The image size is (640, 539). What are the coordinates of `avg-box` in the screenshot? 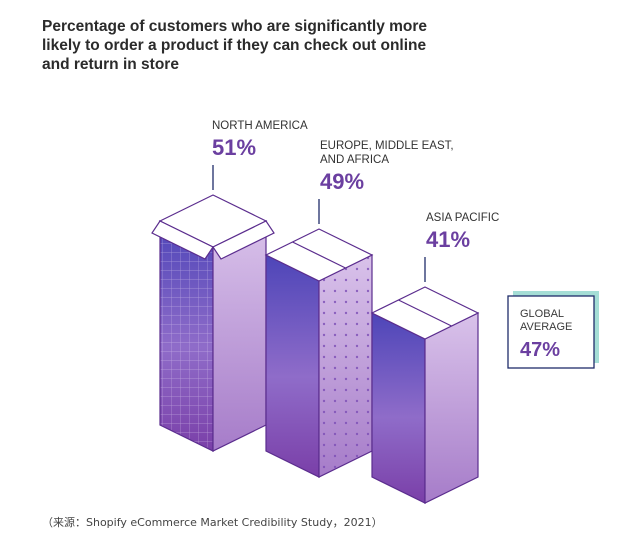 It's located at (551, 332).